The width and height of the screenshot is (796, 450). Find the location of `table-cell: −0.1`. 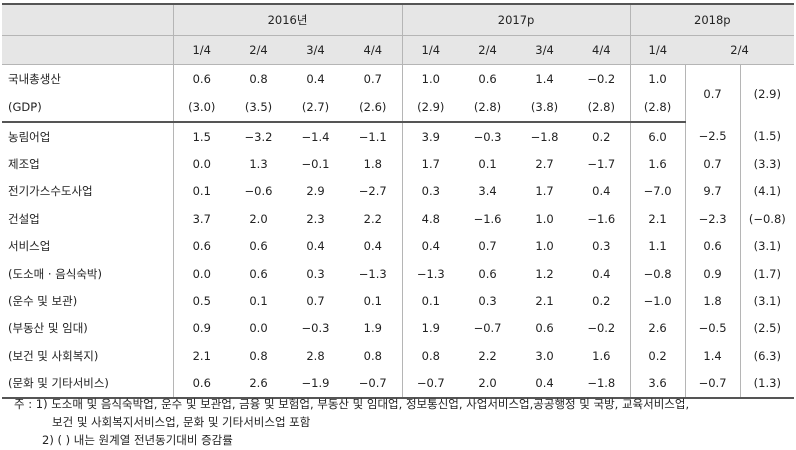

table-cell: −0.1 is located at coordinates (315, 164).